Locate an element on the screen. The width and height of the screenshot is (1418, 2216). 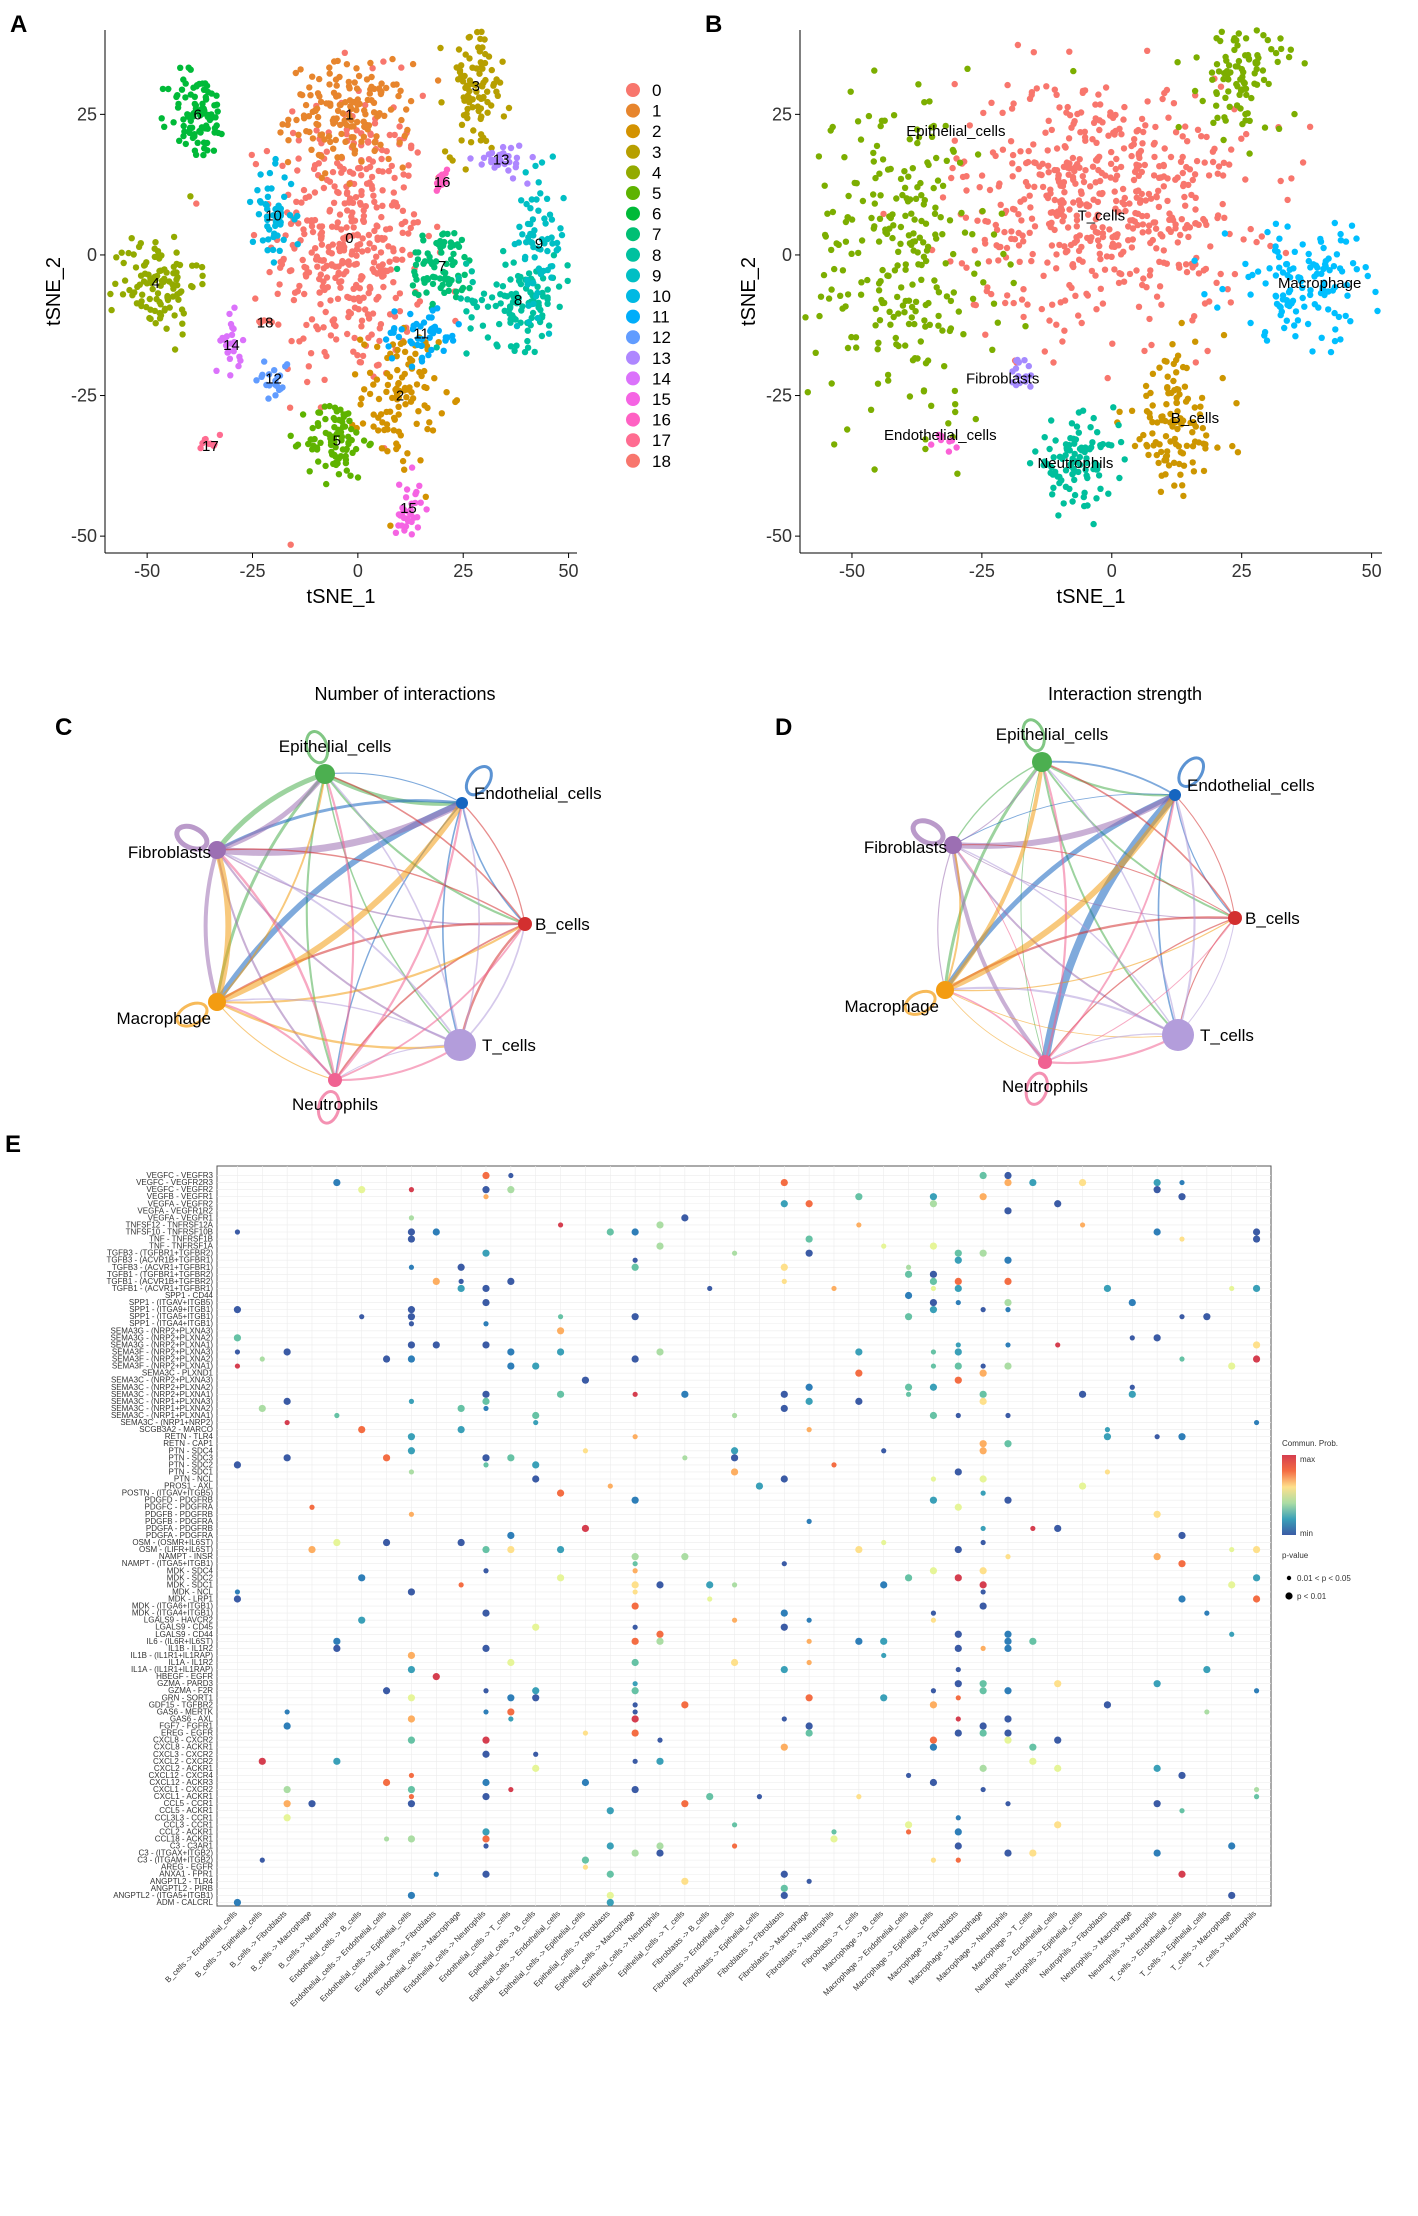
cluster-label: 0 is located at coordinates (349, 238).